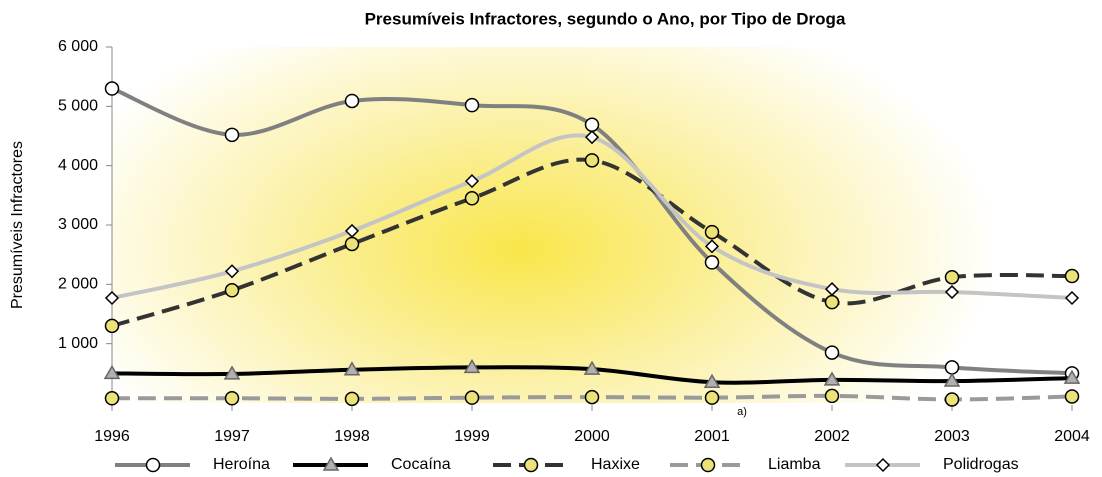 Image resolution: width=1102 pixels, height=477 pixels. What do you see at coordinates (78, 284) in the screenshot?
I see `y-tick-label: 2 000` at bounding box center [78, 284].